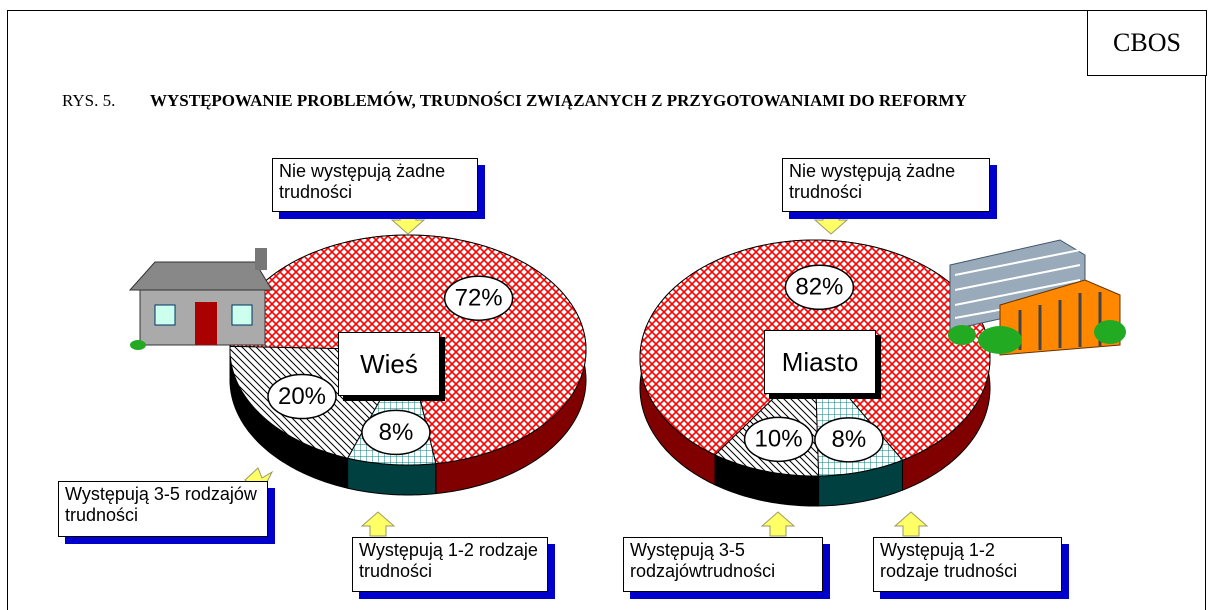  I want to click on callout: Występują 3-5 rodzajów trudności, so click(163, 509).